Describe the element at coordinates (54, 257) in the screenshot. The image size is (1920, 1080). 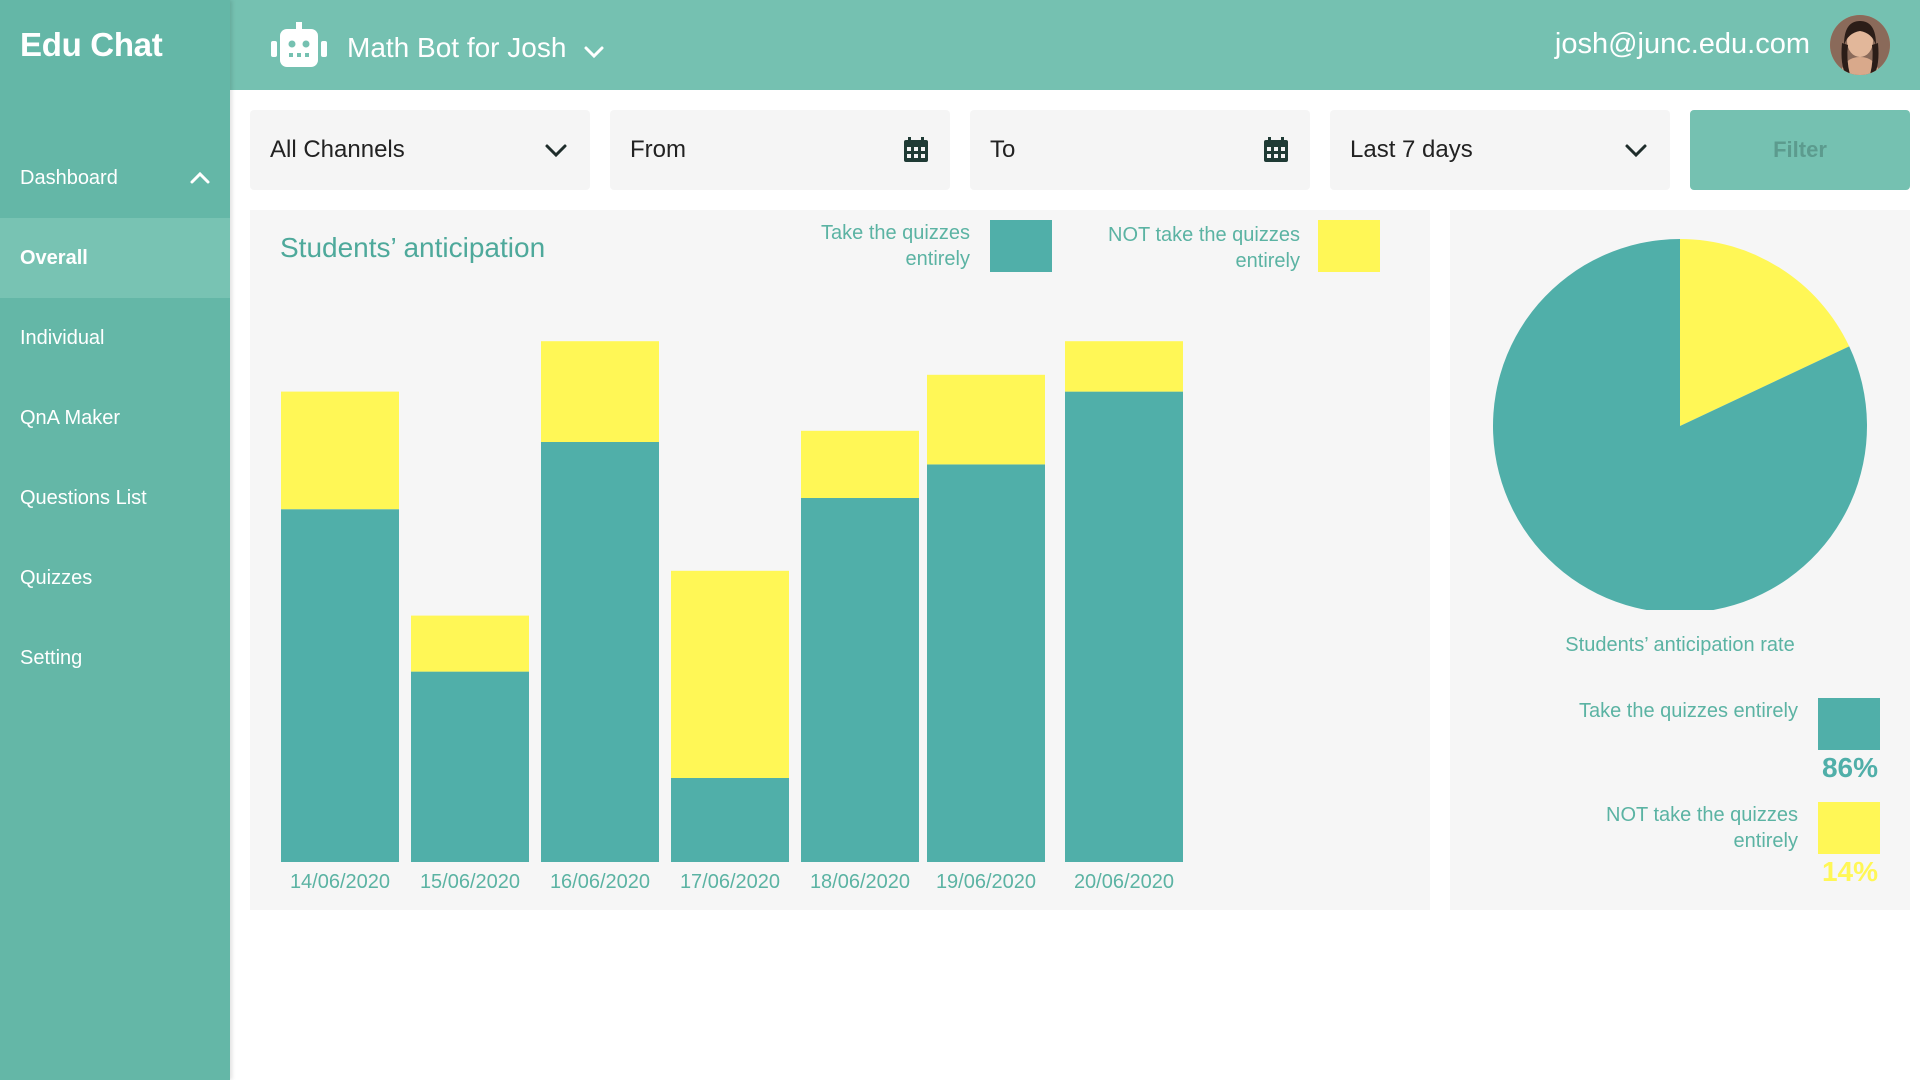
I see `sidebar-item-label: Overall` at that location.